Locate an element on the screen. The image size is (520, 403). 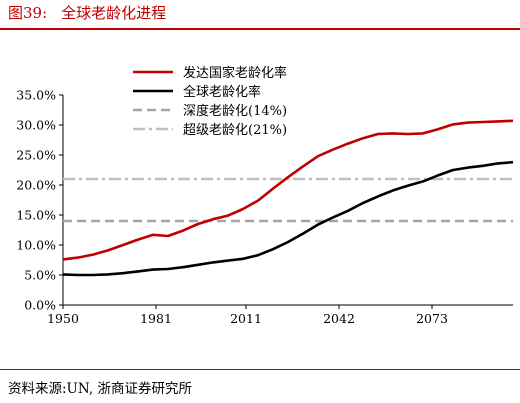
y-tick-label: 5.0% is located at coordinates (40, 275).